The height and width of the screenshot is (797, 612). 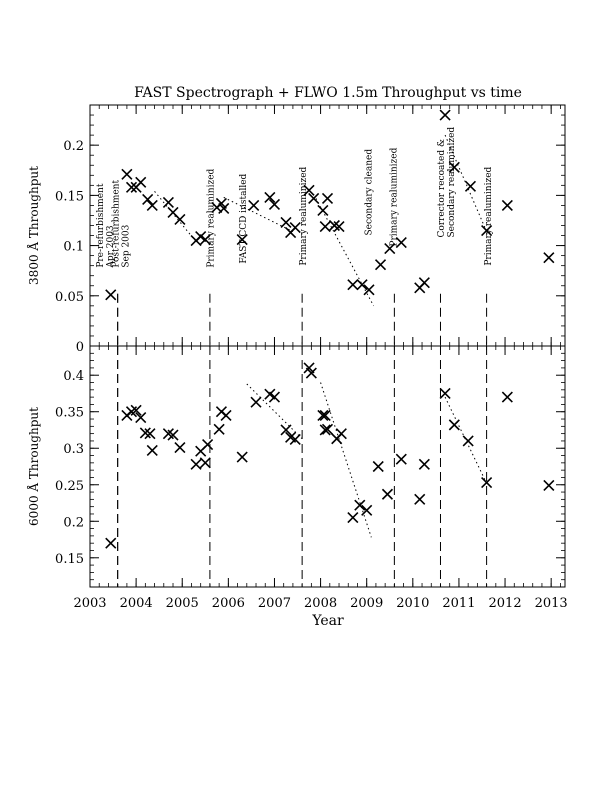 I want to click on event-annotation: Pre-refurbishmentApr 2003, so click(x=106, y=225).